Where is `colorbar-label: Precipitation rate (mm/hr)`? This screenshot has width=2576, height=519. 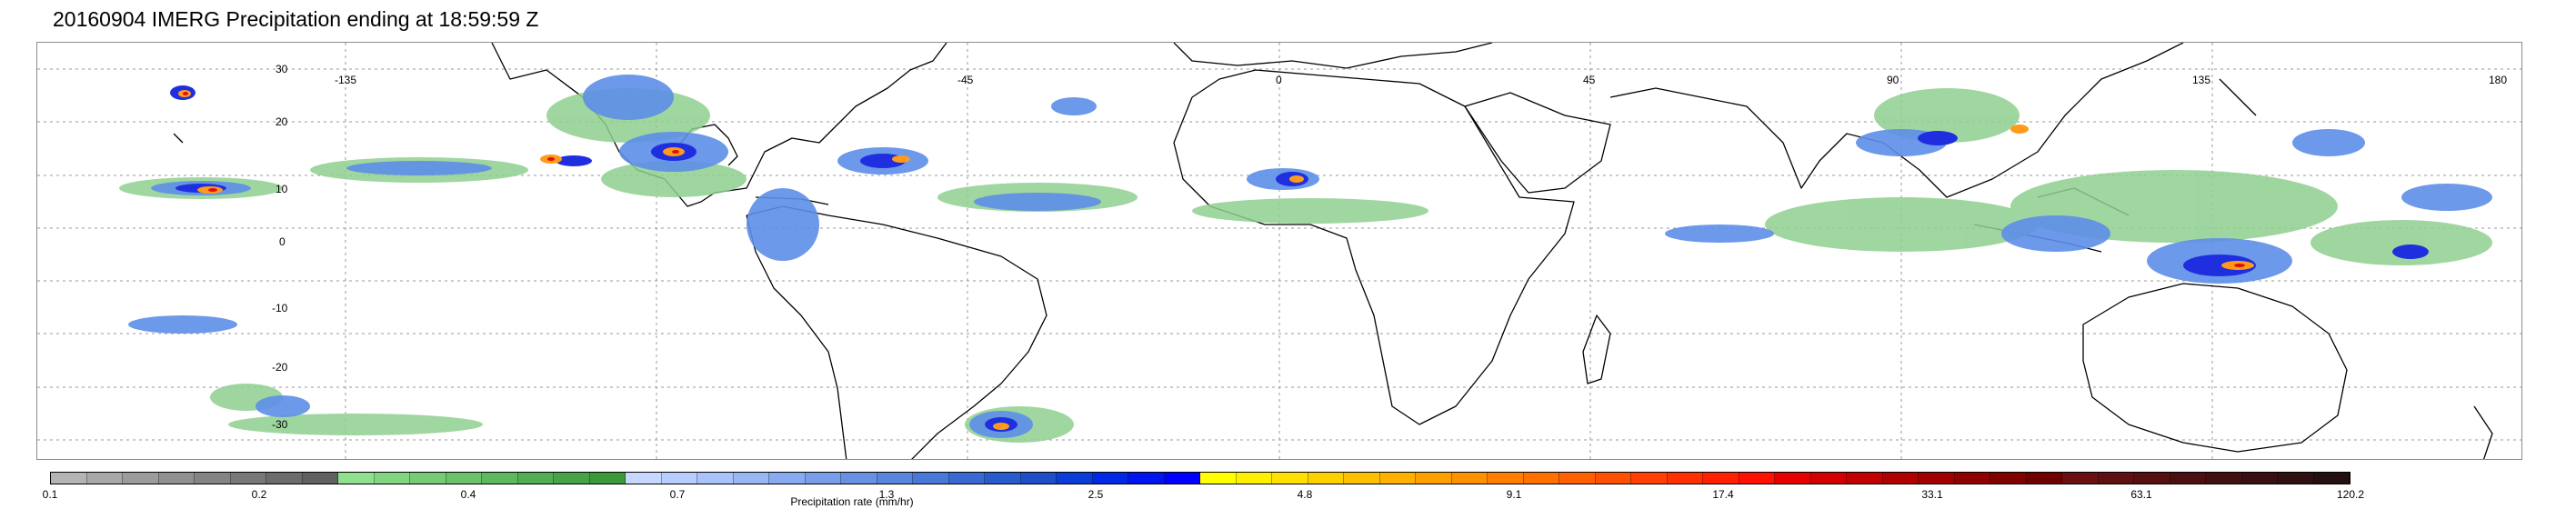
colorbar-label: Precipitation rate (mm/hr) is located at coordinates (852, 501).